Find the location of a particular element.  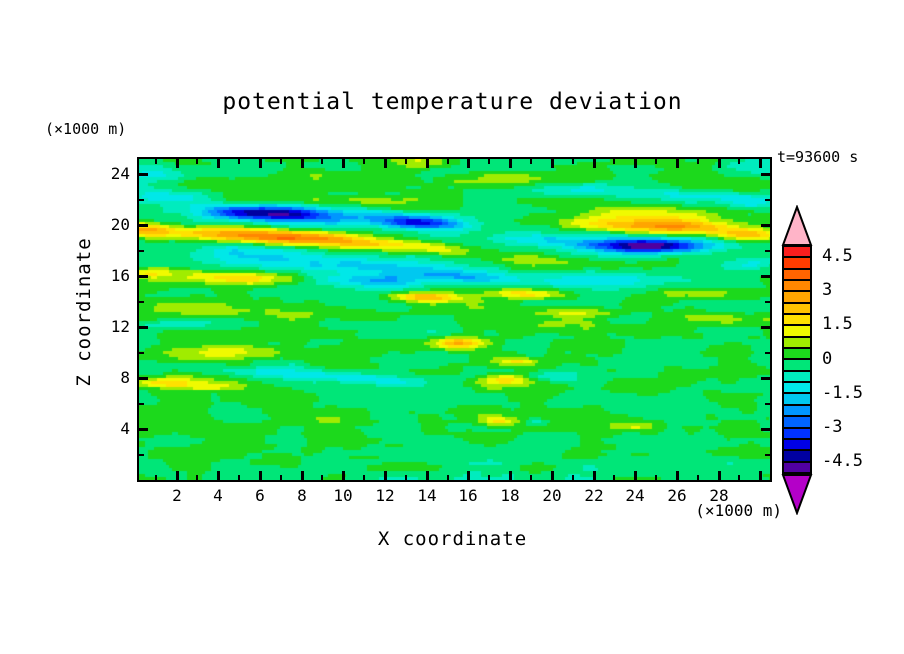

x-tick-label: 18 is located at coordinates (510, 495).